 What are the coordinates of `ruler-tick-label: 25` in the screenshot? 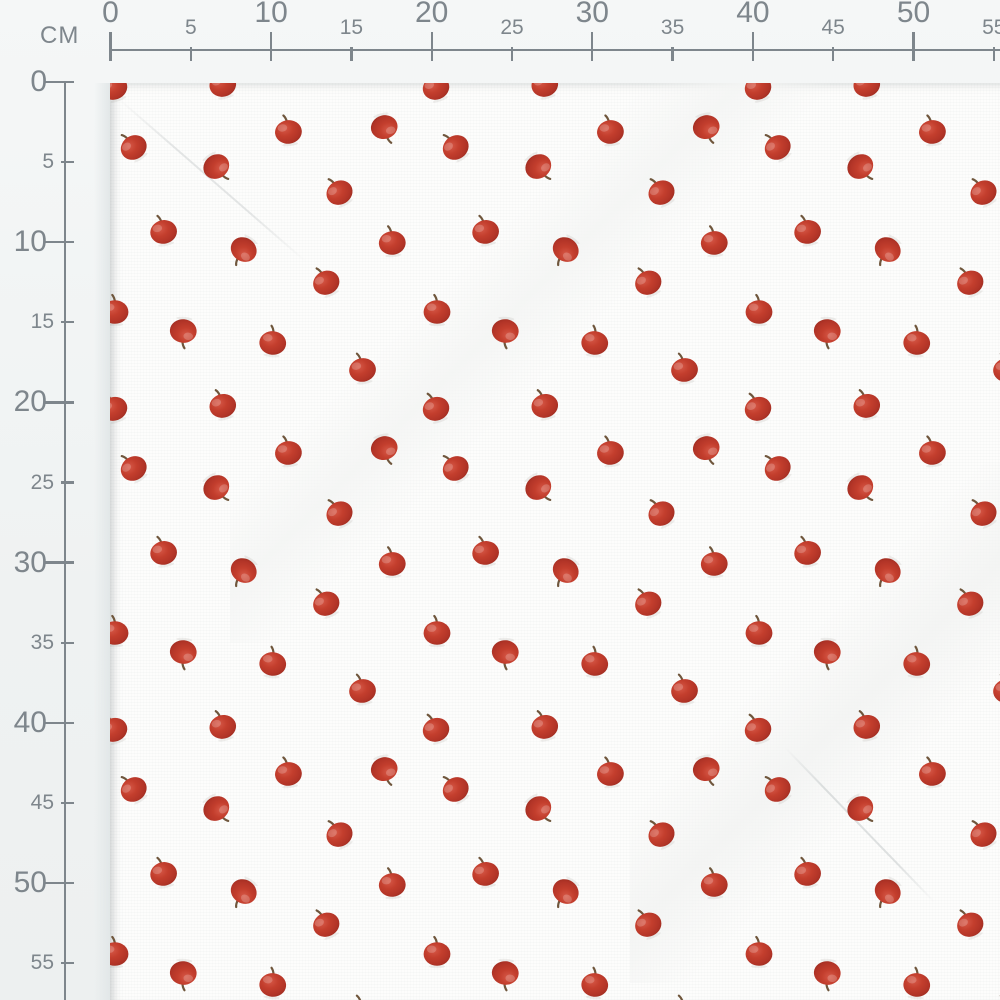 It's located at (512, 27).